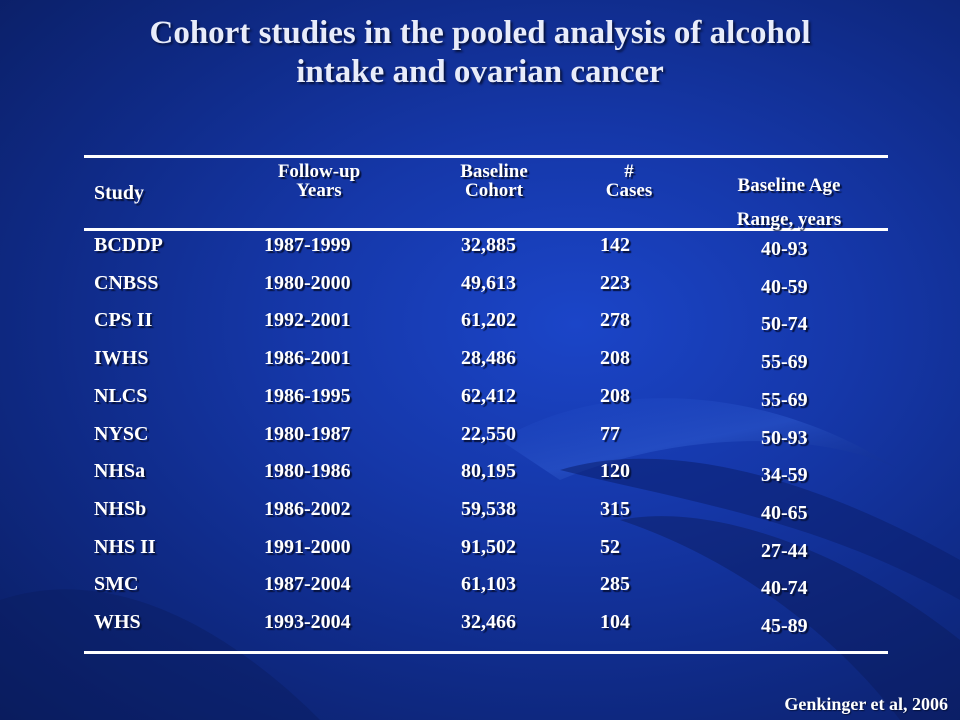  What do you see at coordinates (615, 245) in the screenshot?
I see `cell-cases: 142` at bounding box center [615, 245].